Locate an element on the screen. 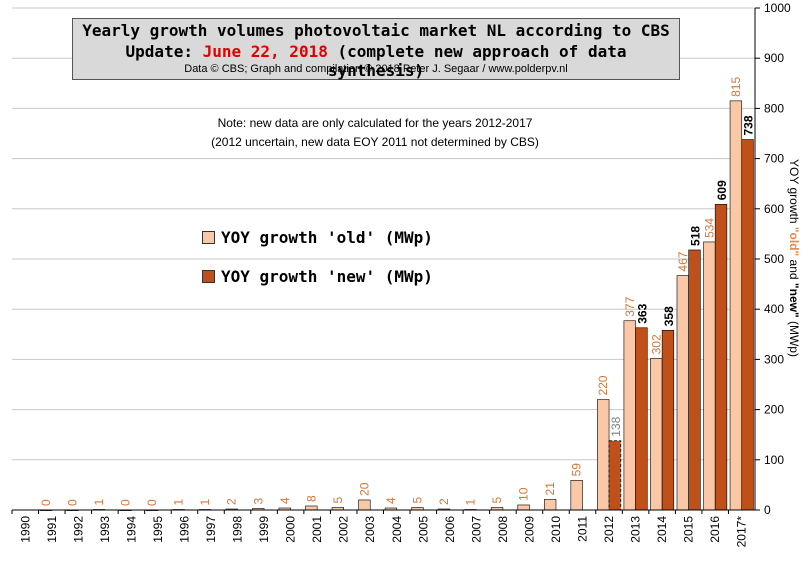 This screenshot has width=811, height=561. x-tick-label: 1998 is located at coordinates (238, 529).